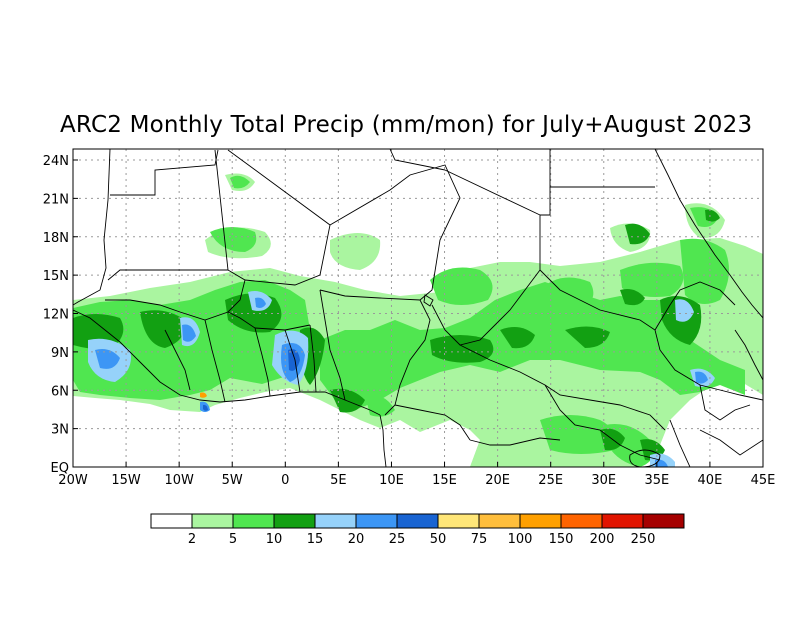 The width and height of the screenshot is (800, 618). What do you see at coordinates (356, 539) in the screenshot?
I see `colorbar-label: 20` at bounding box center [356, 539].